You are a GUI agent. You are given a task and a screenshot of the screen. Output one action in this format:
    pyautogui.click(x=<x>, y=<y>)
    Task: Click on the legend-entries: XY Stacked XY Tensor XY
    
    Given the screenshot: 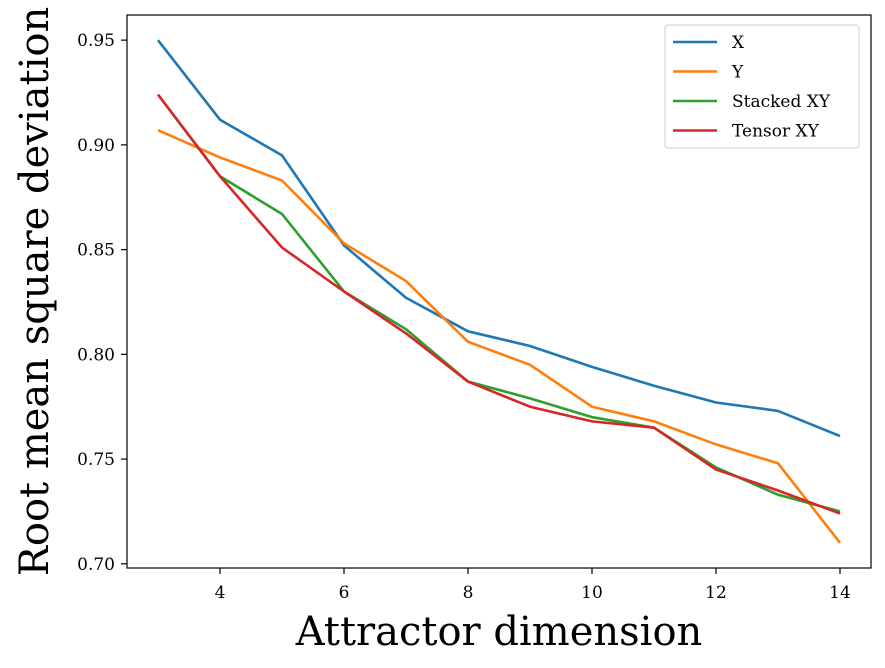 What is the action you would take?
    pyautogui.click(x=752, y=87)
    